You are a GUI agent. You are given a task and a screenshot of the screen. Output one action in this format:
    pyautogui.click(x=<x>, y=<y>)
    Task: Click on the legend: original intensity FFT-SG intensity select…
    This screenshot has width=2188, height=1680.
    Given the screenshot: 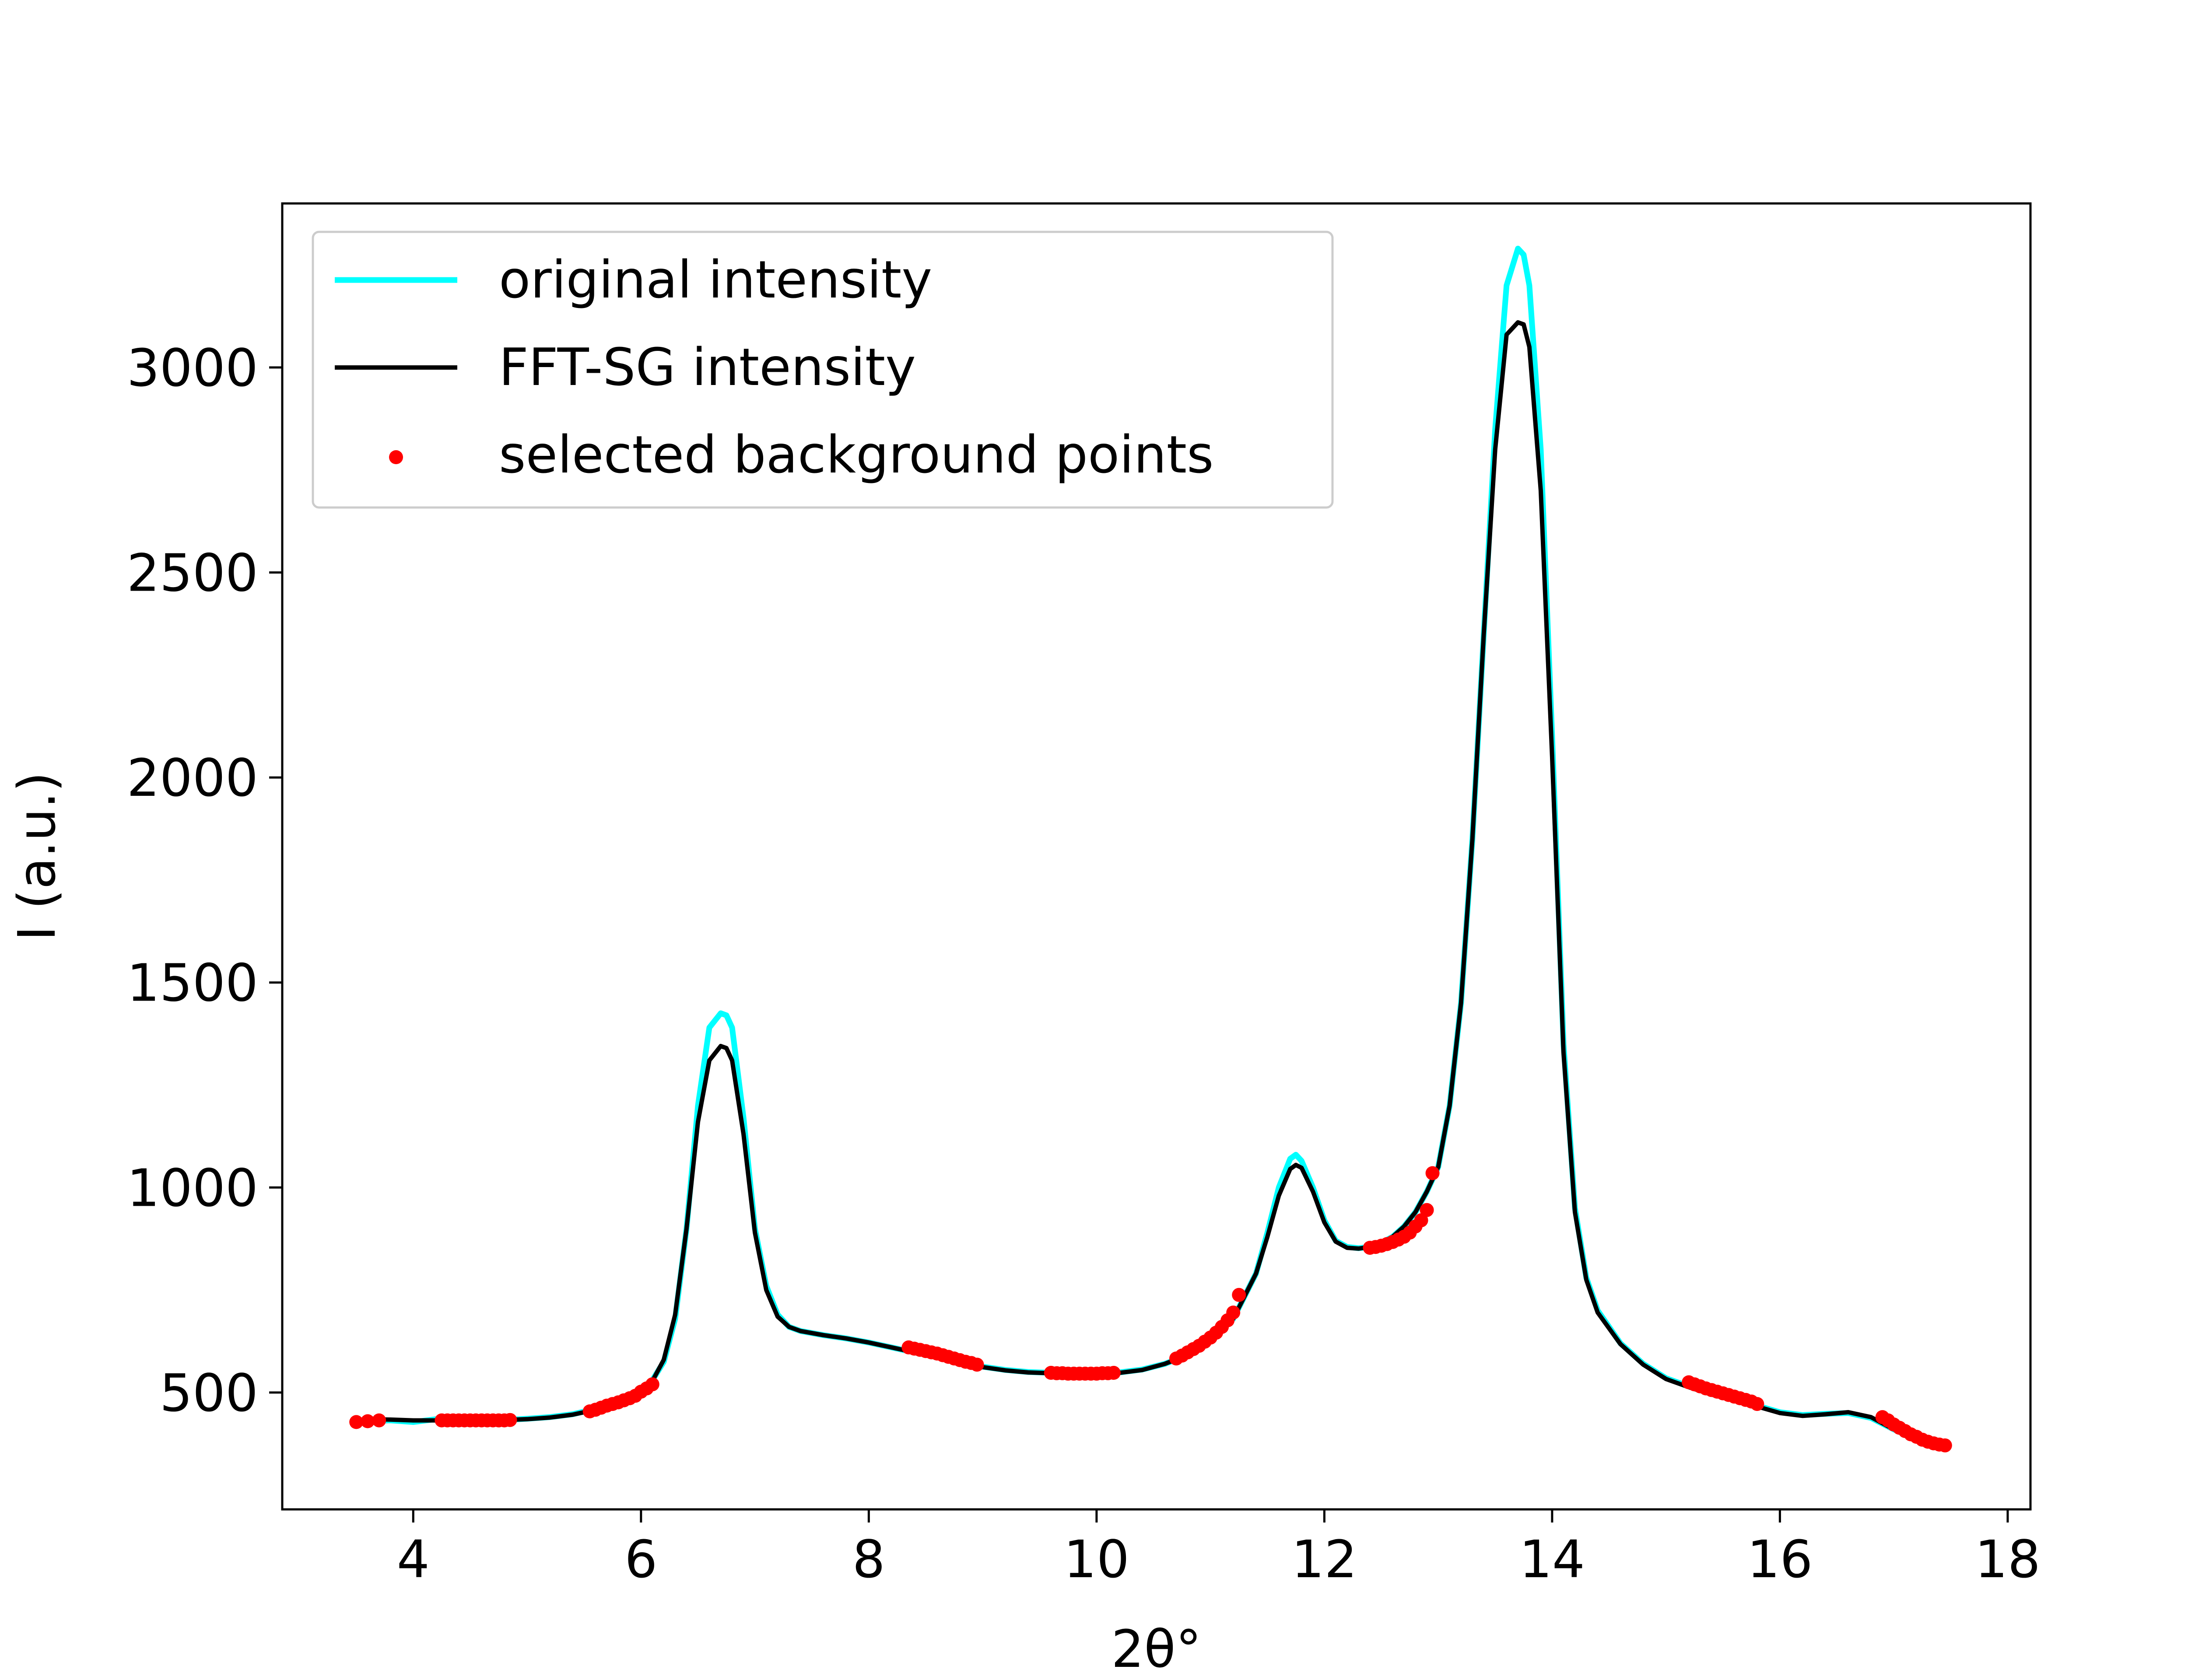 What is the action you would take?
    pyautogui.click(x=823, y=370)
    